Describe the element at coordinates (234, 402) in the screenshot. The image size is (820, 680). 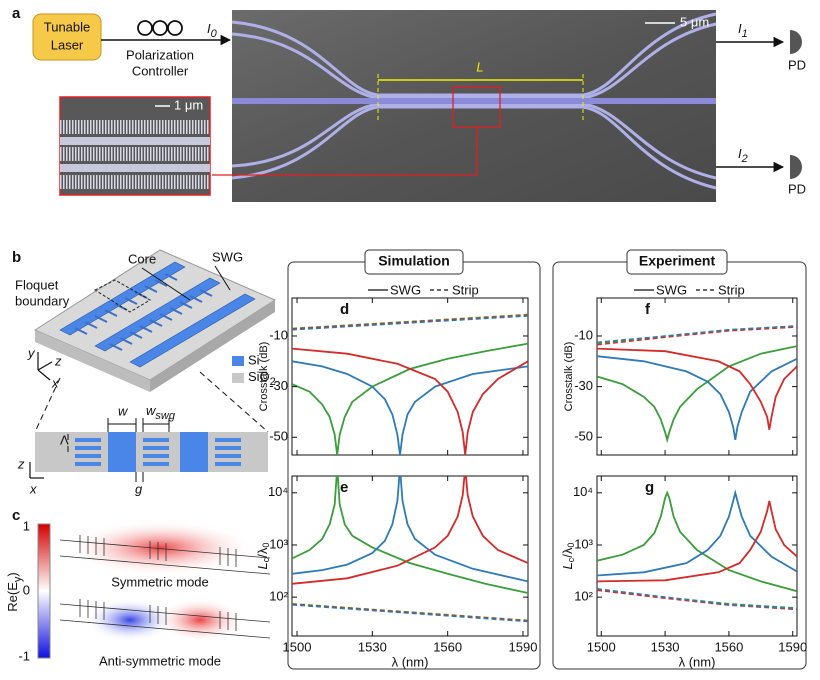
I see `zoom-line` at that location.